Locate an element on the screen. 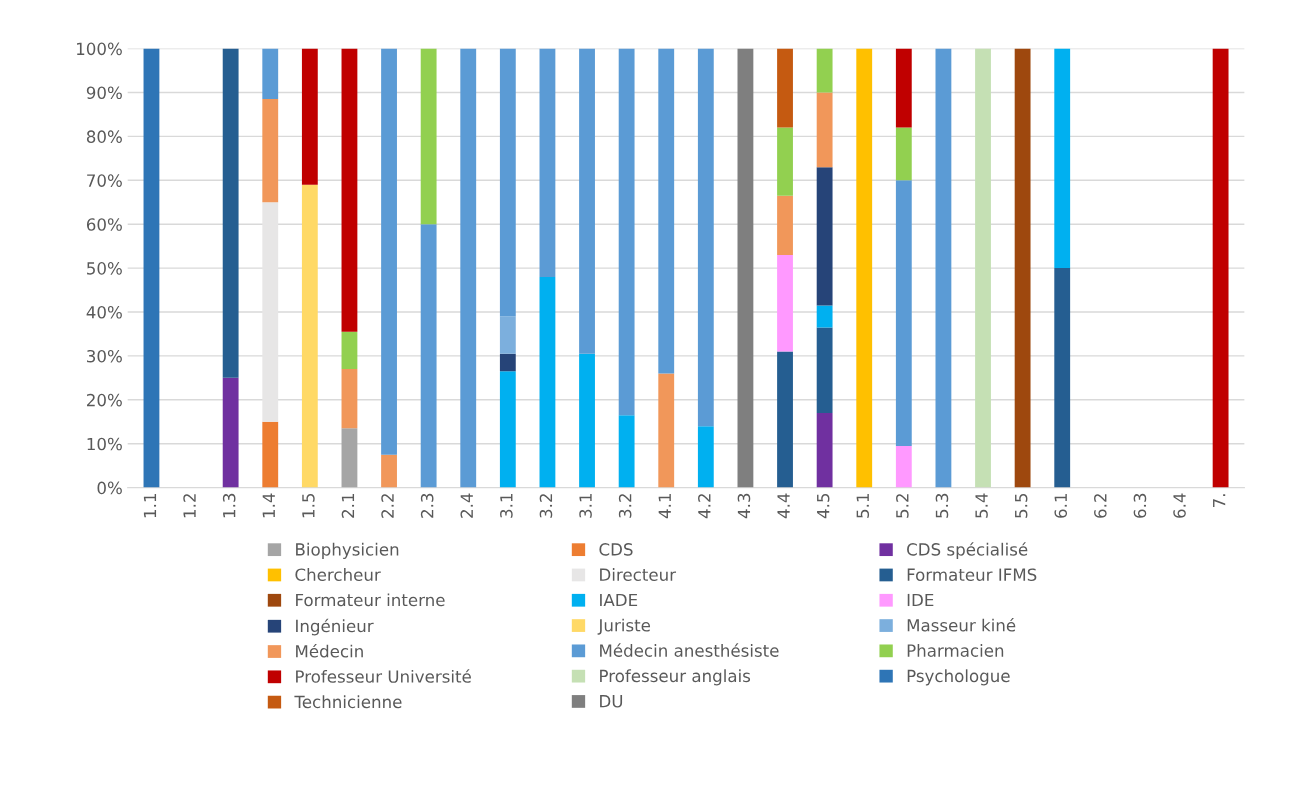 This screenshot has height=810, width=1303. x-tick-label: 4.5 is located at coordinates (823, 506).